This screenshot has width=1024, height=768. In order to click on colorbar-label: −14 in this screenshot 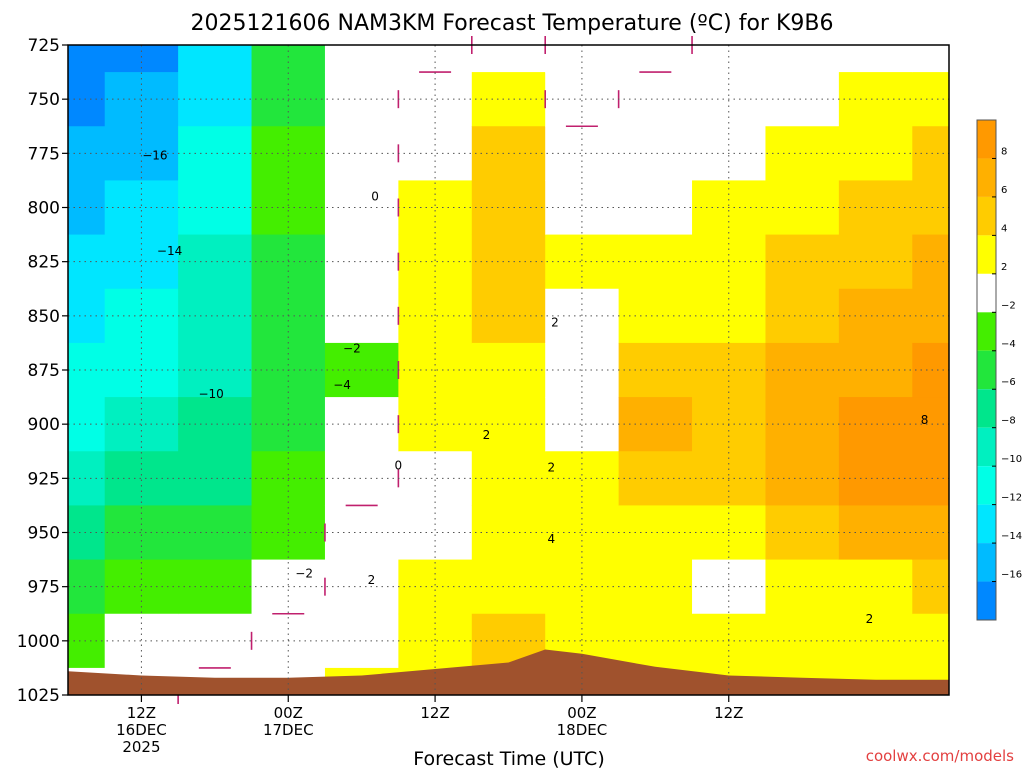, I will do `click(1011, 536)`.